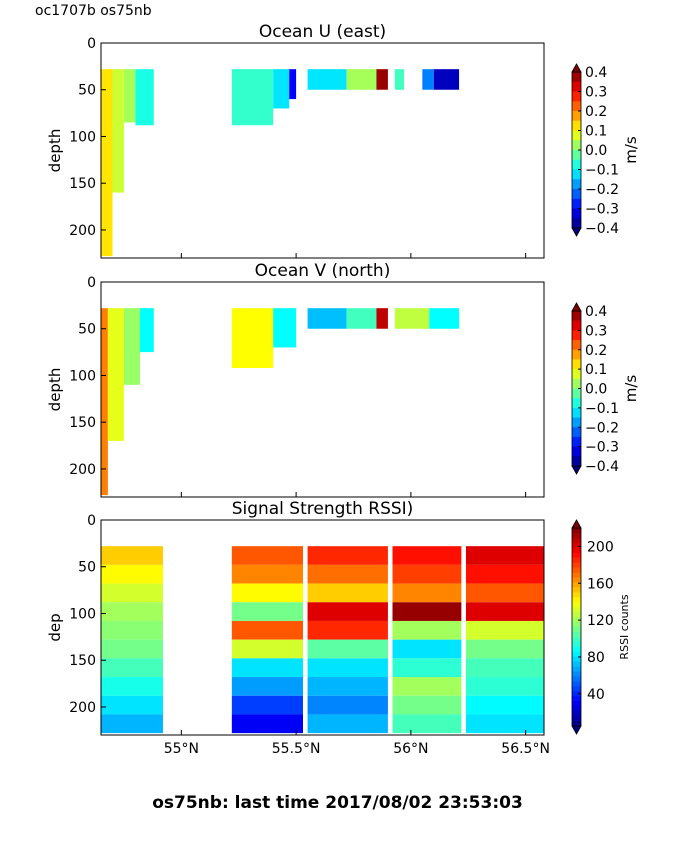 The width and height of the screenshot is (675, 855). Describe the element at coordinates (82, 423) in the screenshot. I see `y-tick-label: 150` at that location.